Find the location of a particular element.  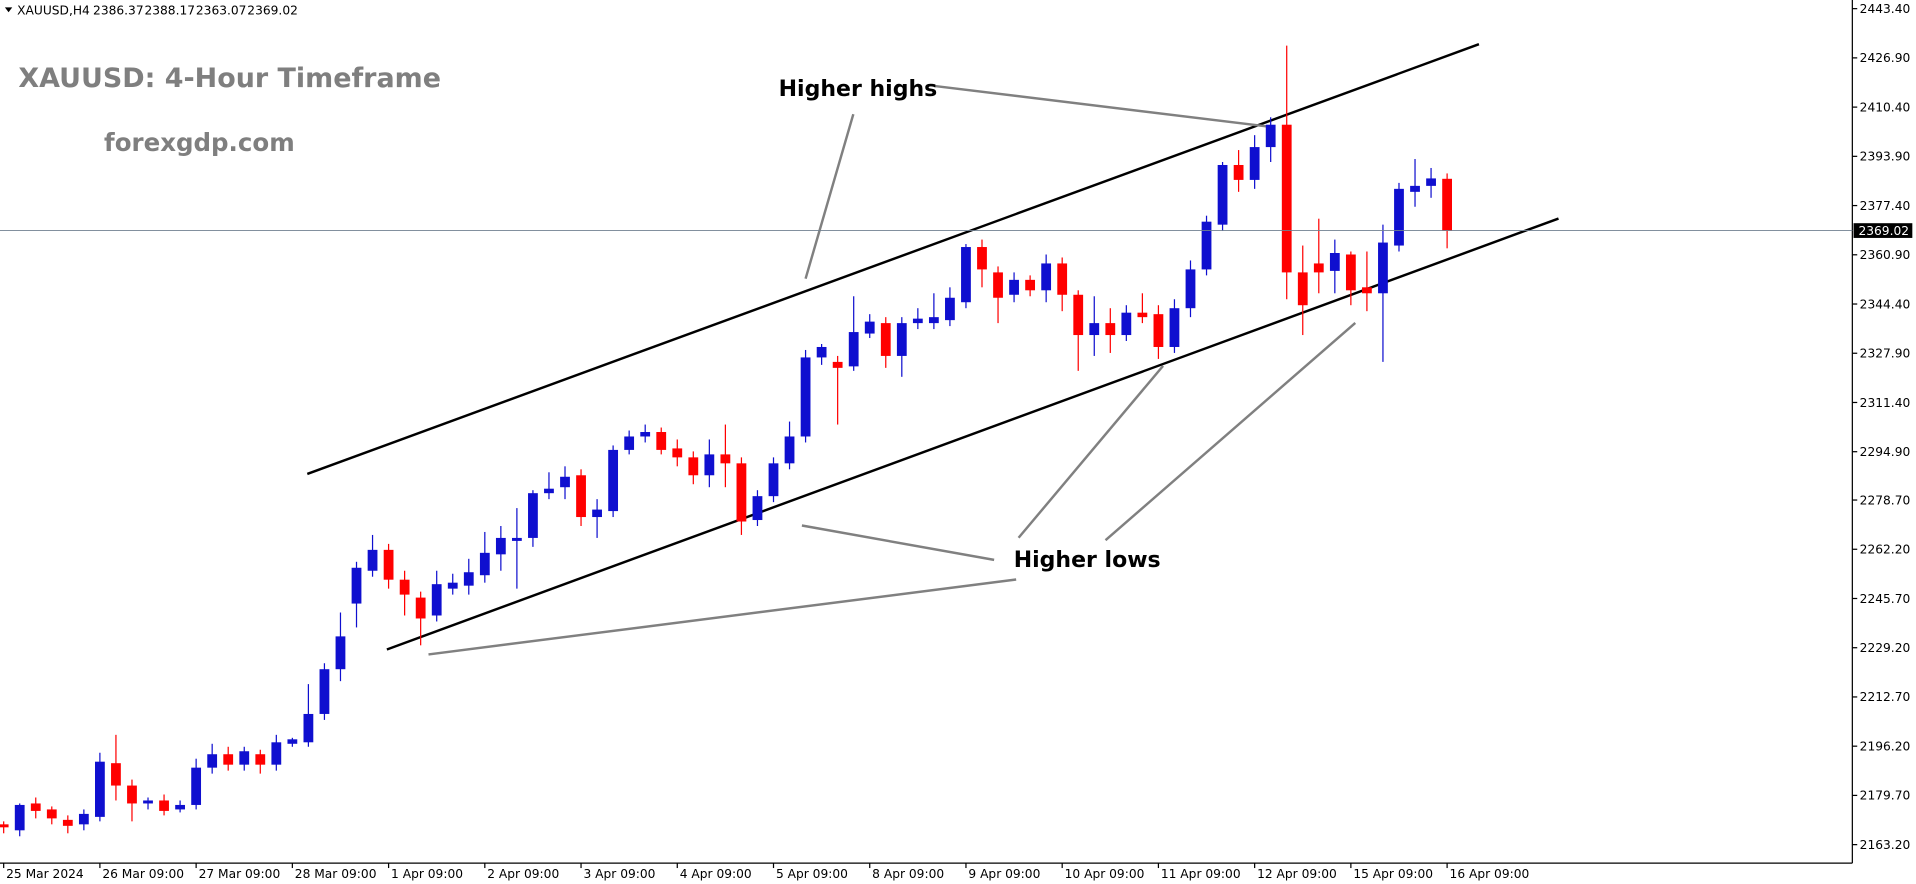

current-price-box is located at coordinates (1883, 230).